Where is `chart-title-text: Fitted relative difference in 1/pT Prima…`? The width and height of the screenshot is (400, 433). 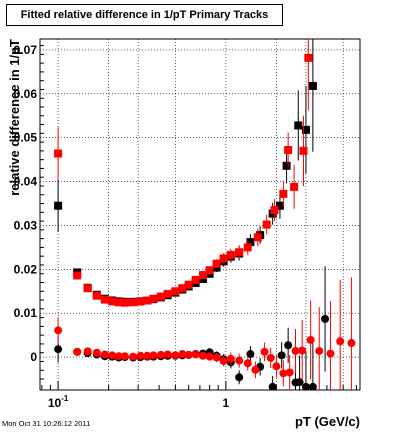 chart-title-text: Fitted relative difference in 1/pT Prima… is located at coordinates (144, 15).